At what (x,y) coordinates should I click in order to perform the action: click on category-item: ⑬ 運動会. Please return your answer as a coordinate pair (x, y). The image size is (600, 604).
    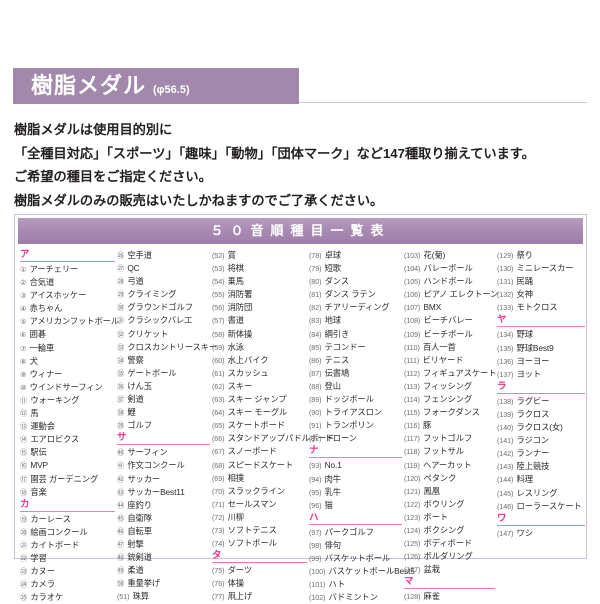
    Looking at the image, I should click on (67, 426).